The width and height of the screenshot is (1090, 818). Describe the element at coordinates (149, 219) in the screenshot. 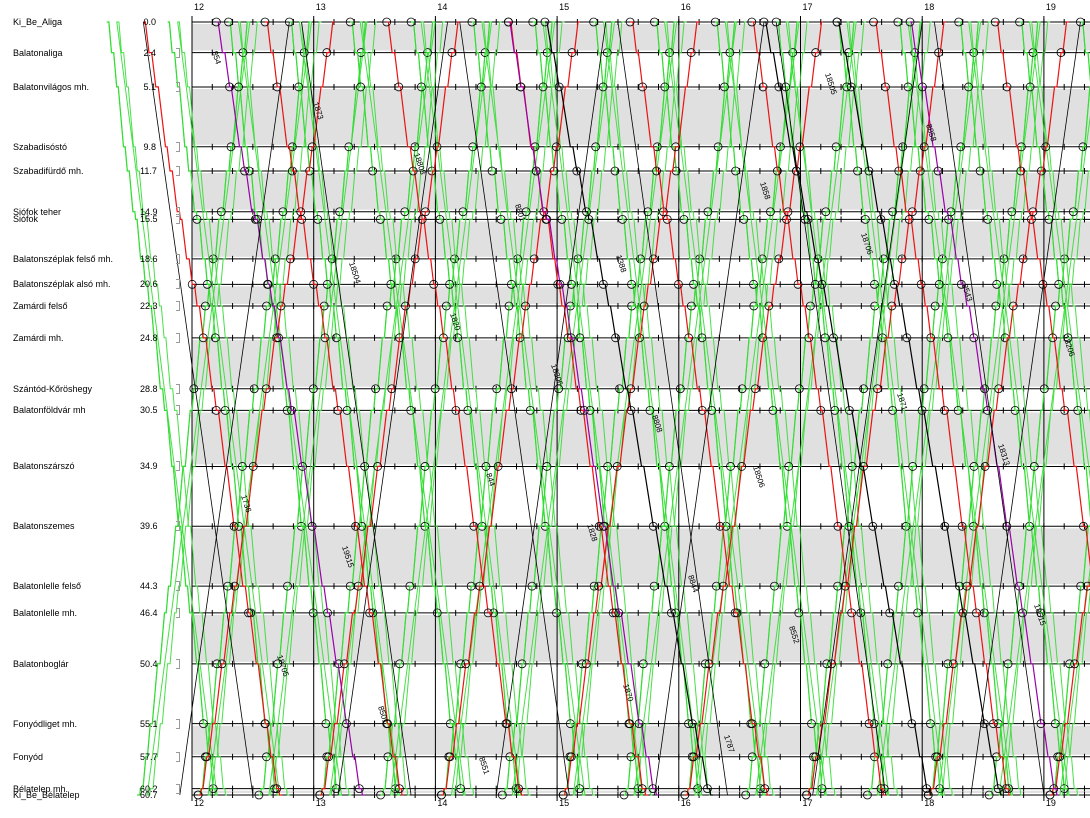

I see `station-km: 15.5` at that location.